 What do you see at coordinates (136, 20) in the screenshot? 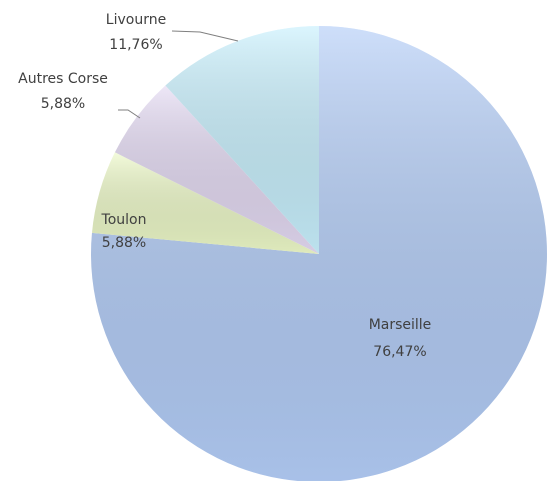
I see `slice-label: Livourne` at bounding box center [136, 20].